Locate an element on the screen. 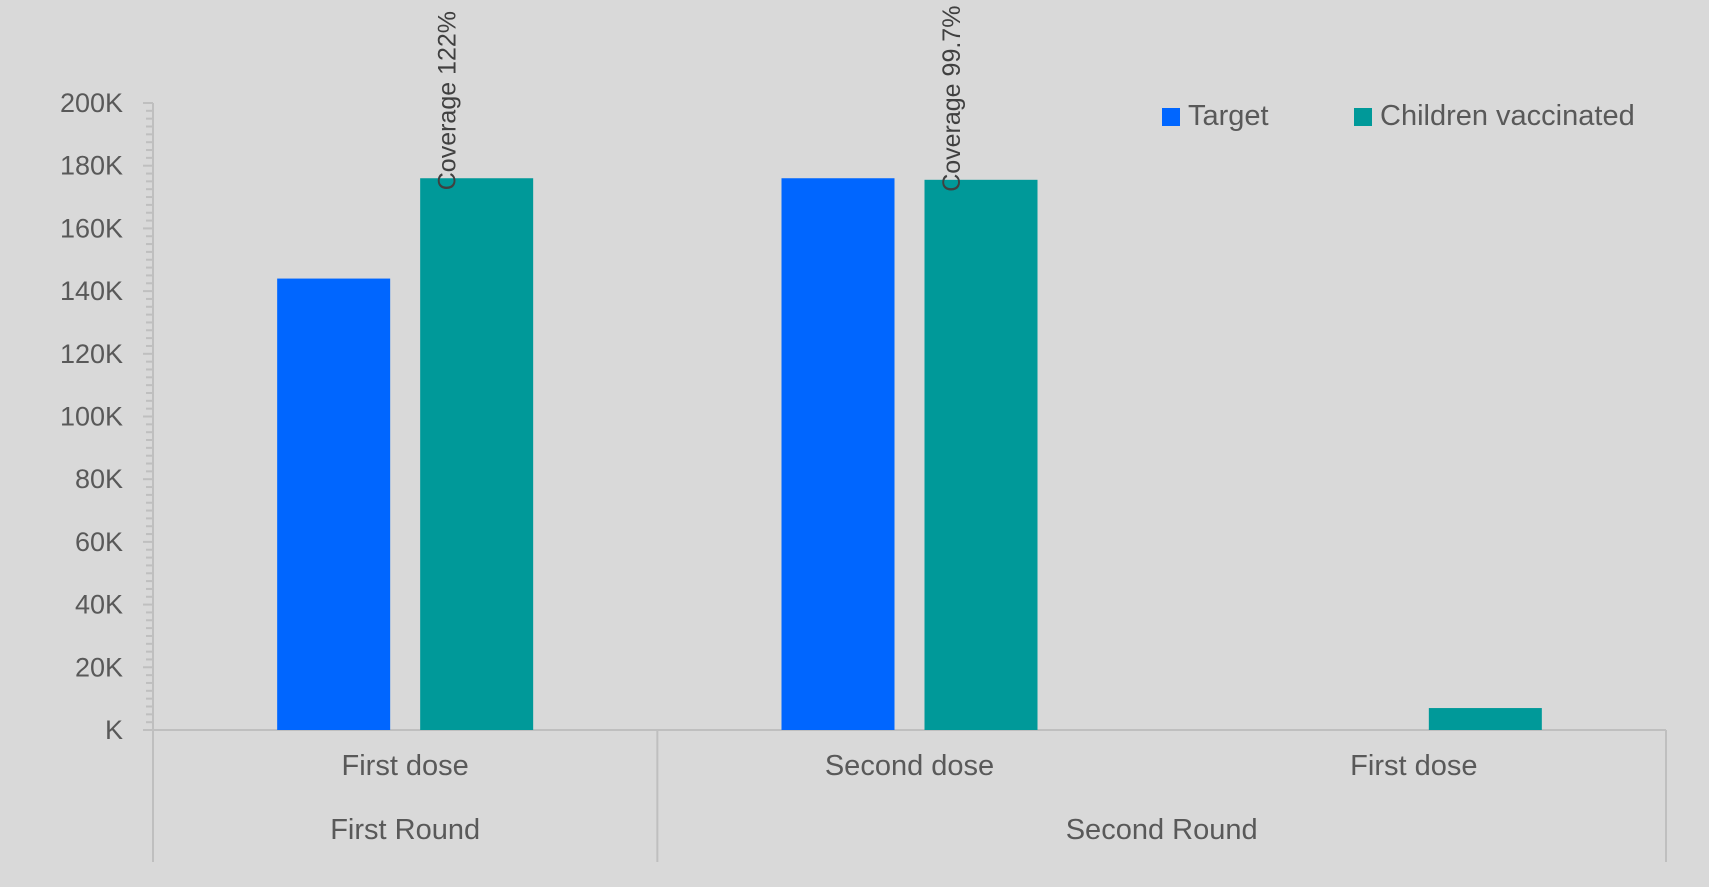  y-tick-label: K is located at coordinates (114, 730).